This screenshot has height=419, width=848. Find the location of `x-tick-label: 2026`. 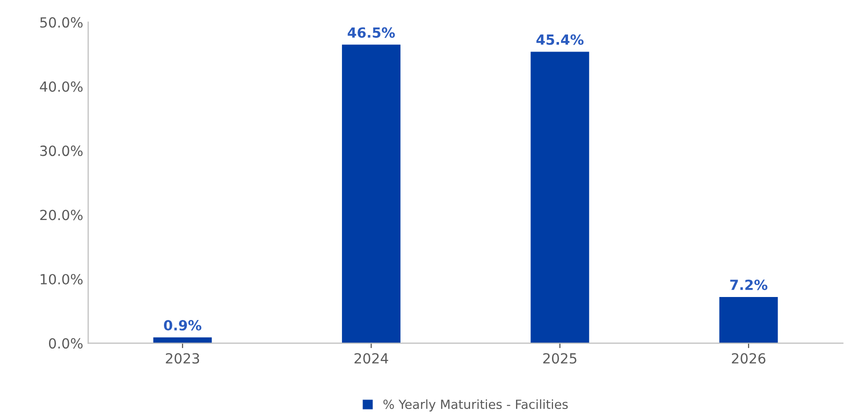

x-tick-label: 2026 is located at coordinates (749, 358).